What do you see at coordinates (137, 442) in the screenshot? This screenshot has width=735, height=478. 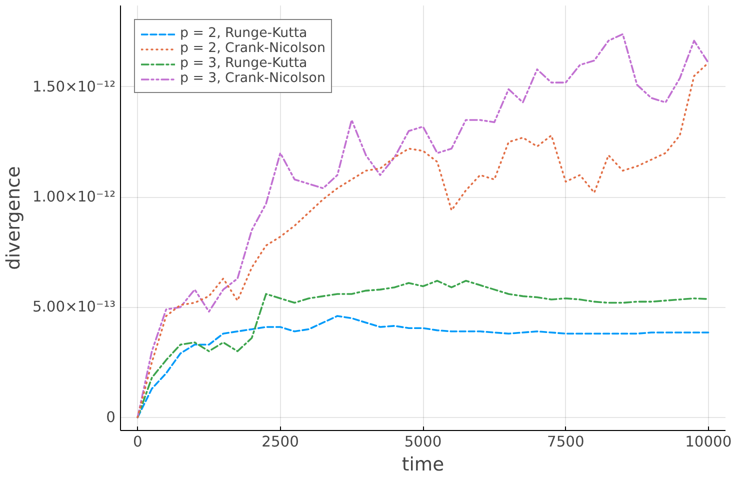 I see `x-tick-label: 0` at bounding box center [137, 442].